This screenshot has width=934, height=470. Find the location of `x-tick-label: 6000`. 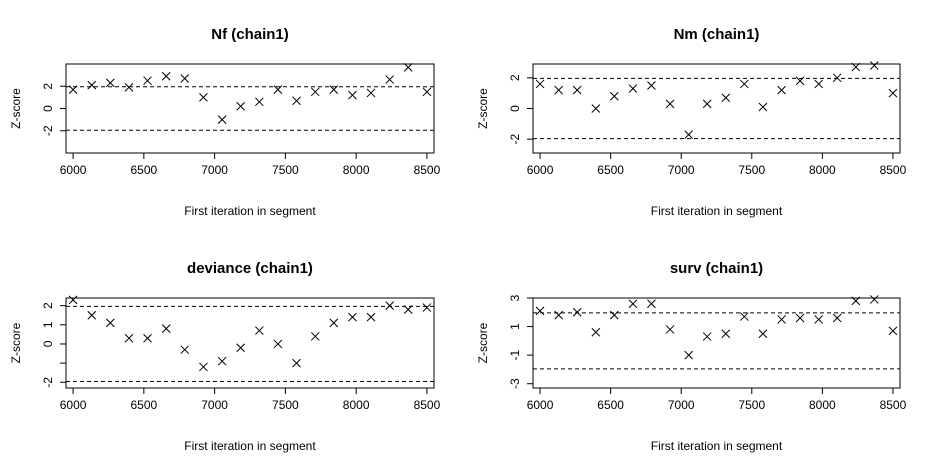

x-tick-label: 6000 is located at coordinates (73, 405).